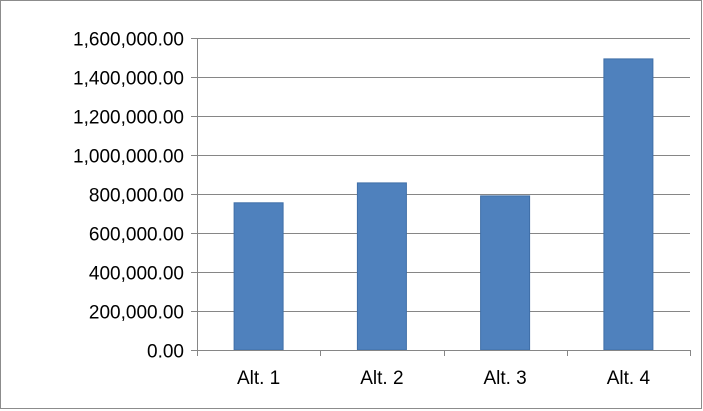 Image resolution: width=703 pixels, height=411 pixels. I want to click on x-tick-label: Alt. 3, so click(504, 378).